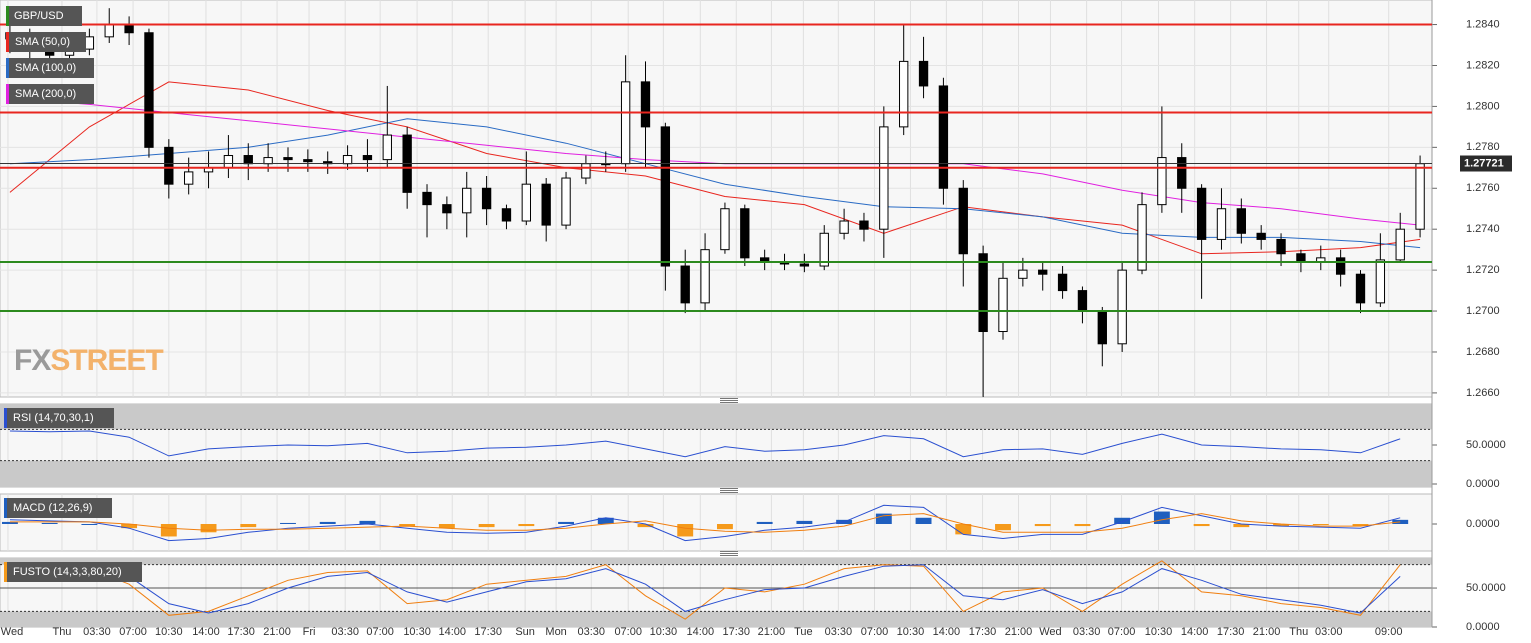 This screenshot has height=643, width=1531. I want to click on y-tick-label: 1.2720, so click(1483, 270).